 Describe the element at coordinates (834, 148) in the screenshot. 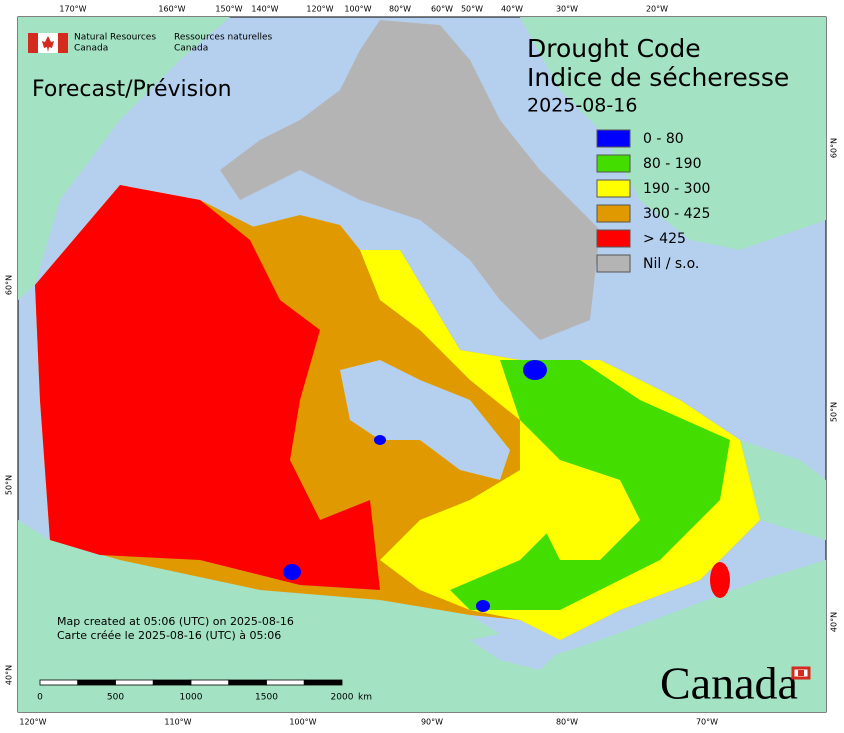

I see `right-axis-label: 60°N` at that location.